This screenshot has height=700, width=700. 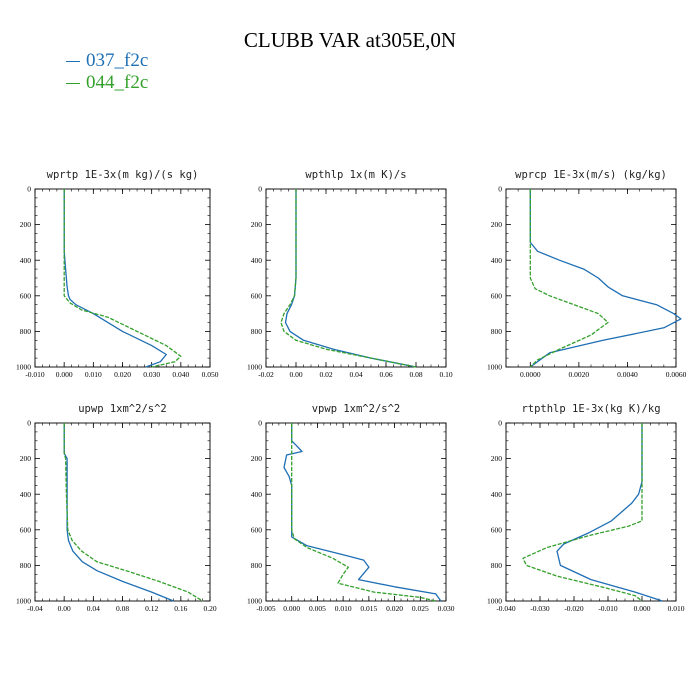 What do you see at coordinates (257, 331) in the screenshot?
I see `chart-1-ytick-label: 800` at bounding box center [257, 331].